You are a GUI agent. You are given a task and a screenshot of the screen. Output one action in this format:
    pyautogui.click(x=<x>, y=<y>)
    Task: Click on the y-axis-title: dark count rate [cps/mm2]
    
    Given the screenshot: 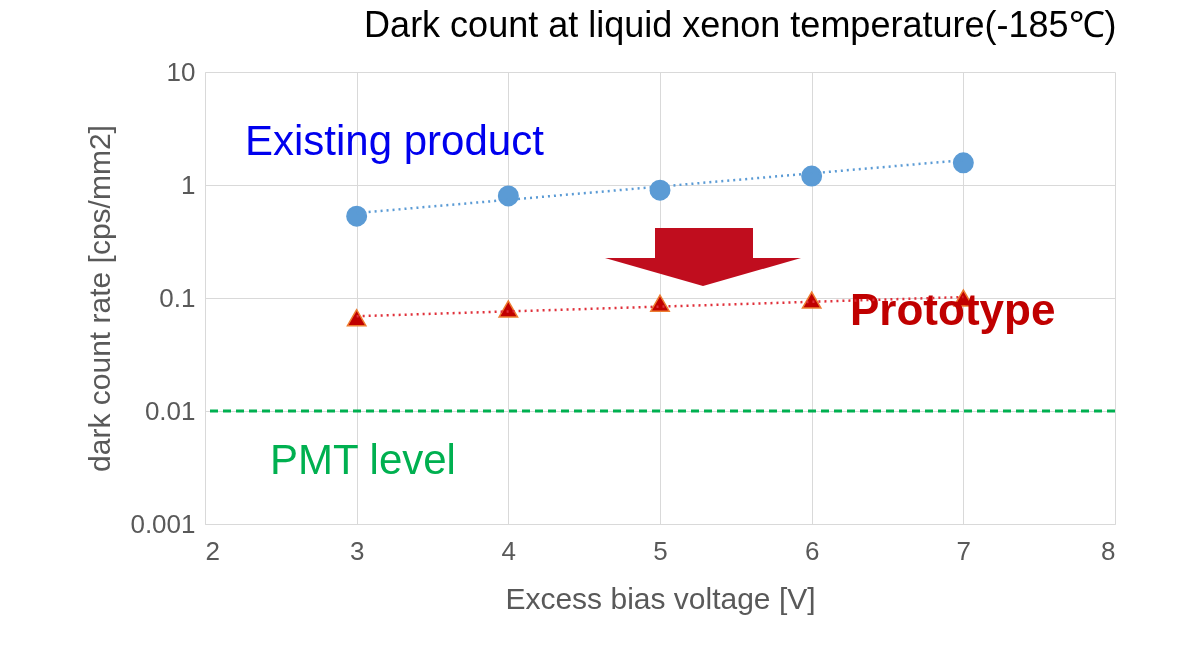 What is the action you would take?
    pyautogui.click(x=100, y=298)
    